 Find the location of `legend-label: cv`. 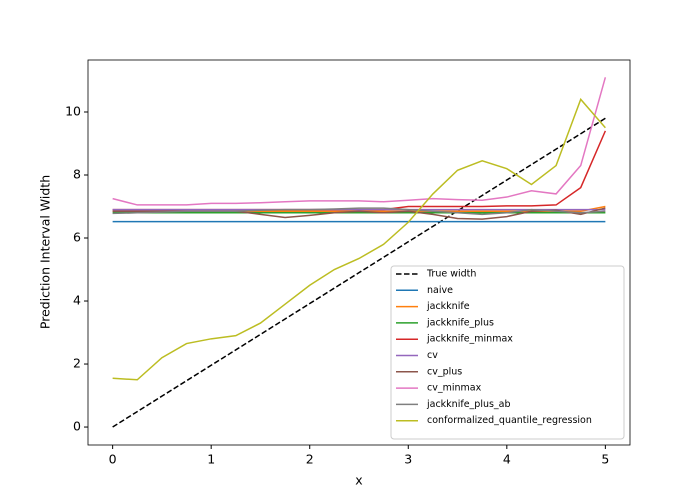

legend-label: cv is located at coordinates (432, 355).